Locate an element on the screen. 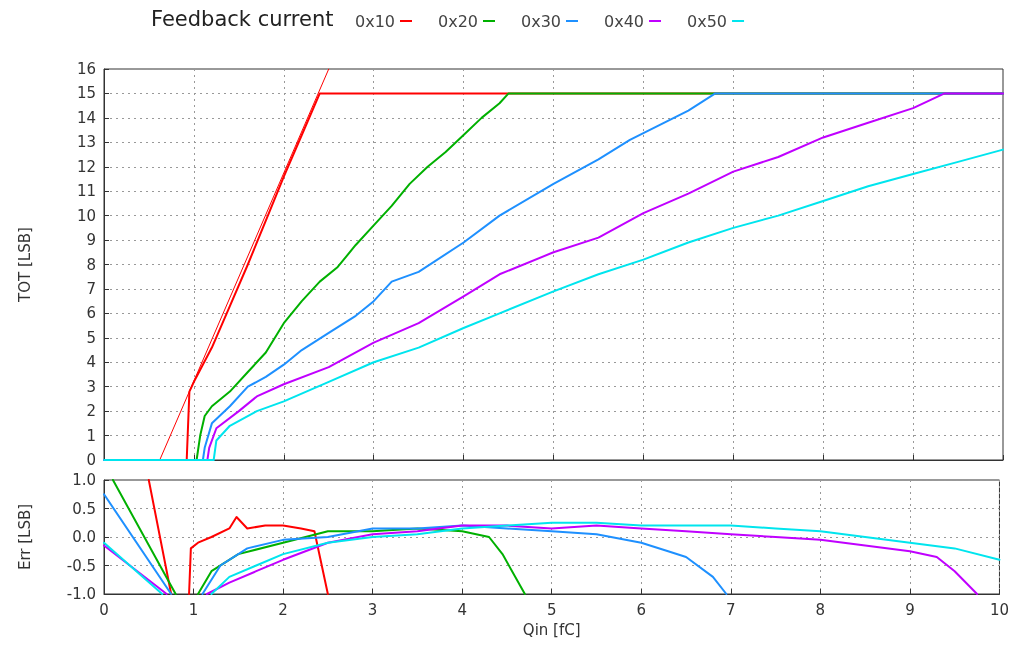 This screenshot has width=1012, height=655. y-tick-label: 4 is located at coordinates (91, 362).